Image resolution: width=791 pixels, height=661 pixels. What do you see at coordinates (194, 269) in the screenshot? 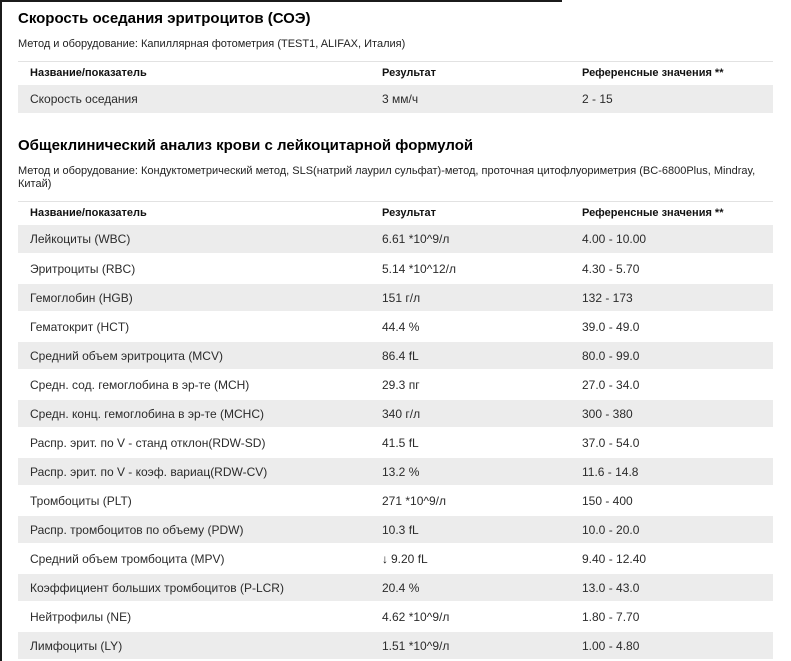
I see `parameter-name-cell: Эритроциты (RBC)` at bounding box center [194, 269].